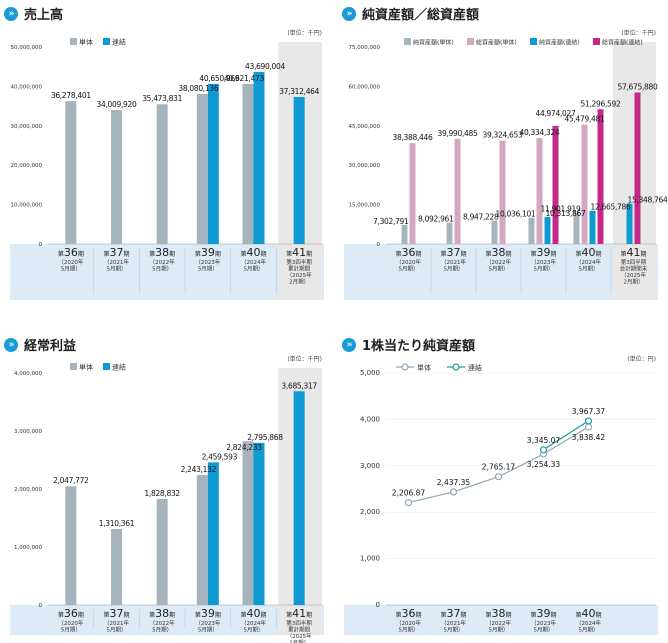 The image size is (668, 643). What do you see at coordinates (499, 467) in the screenshot?
I see `data-label: 2,765.17` at bounding box center [499, 467].